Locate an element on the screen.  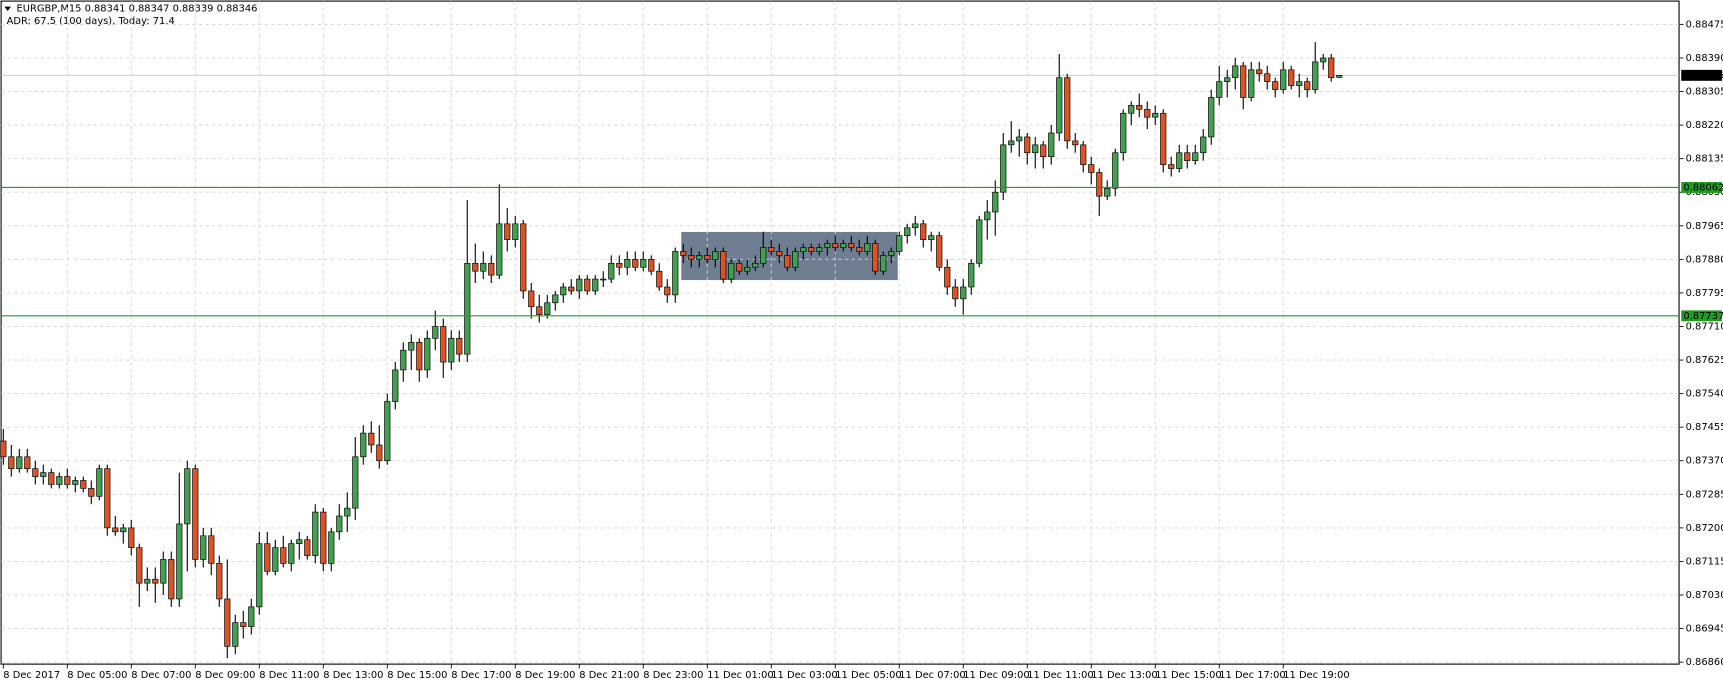
y-tick-label: 0.88220 is located at coordinates (1704, 125).